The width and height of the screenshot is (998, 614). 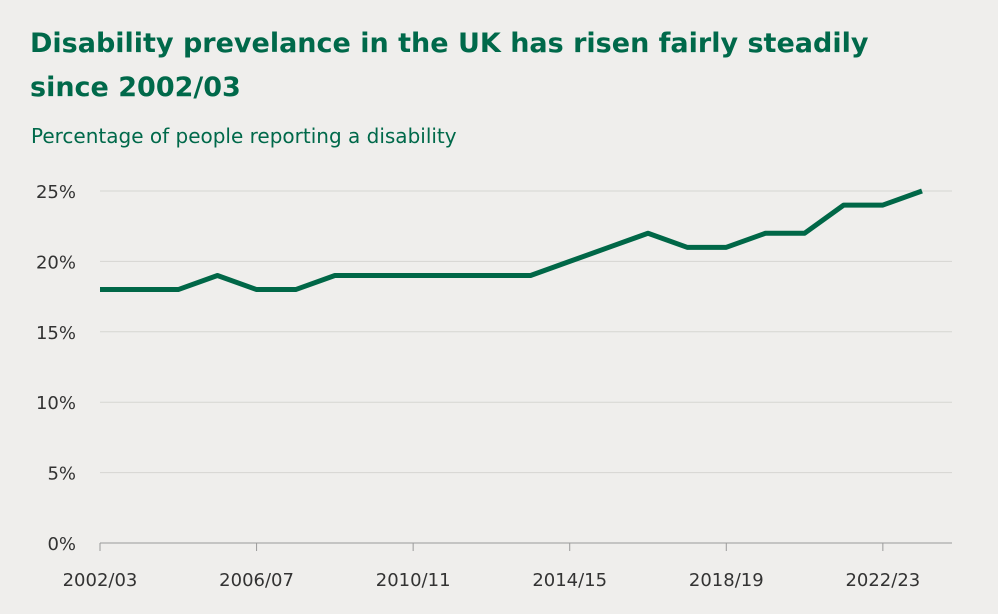 What do you see at coordinates (256, 580) in the screenshot?
I see `x-tick-label: 2006/07` at bounding box center [256, 580].